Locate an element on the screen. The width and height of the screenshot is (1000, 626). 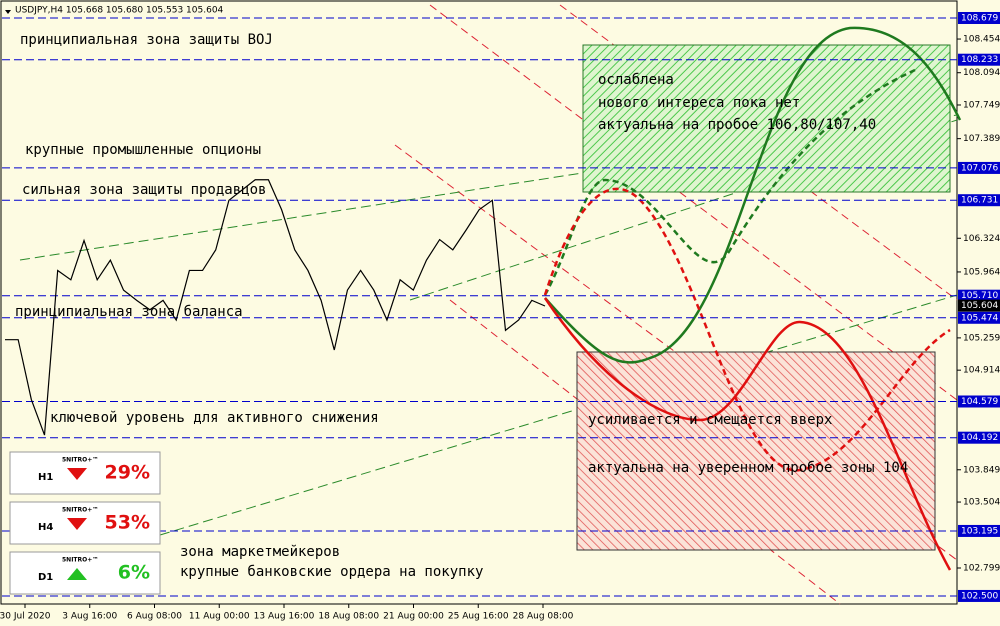
x-tick-label: 11 Aug 00:00 is located at coordinates (219, 617).